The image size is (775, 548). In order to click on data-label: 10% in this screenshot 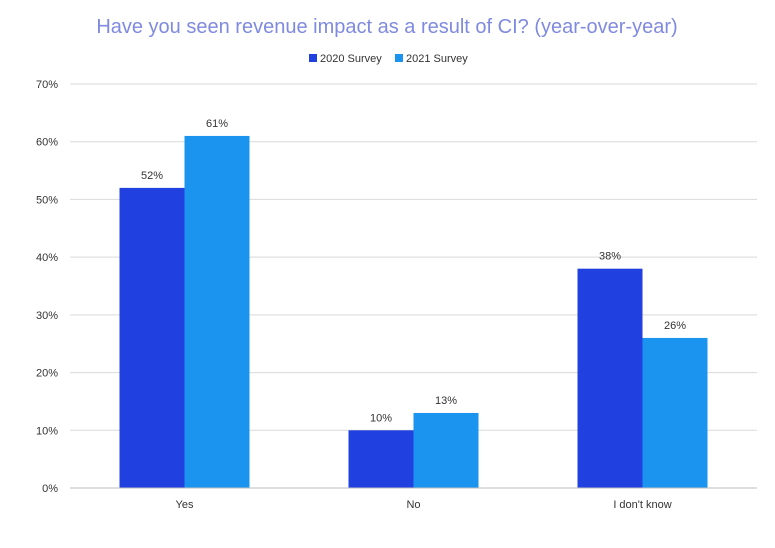, I will do `click(381, 418)`.